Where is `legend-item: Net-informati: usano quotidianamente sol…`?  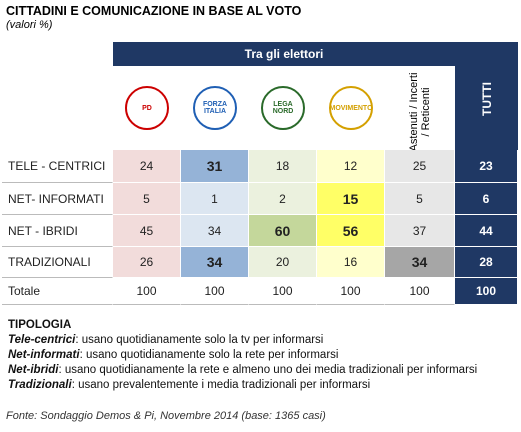
legend-item: Net-informati: usano quotidianamente sol… is located at coordinates (173, 355).